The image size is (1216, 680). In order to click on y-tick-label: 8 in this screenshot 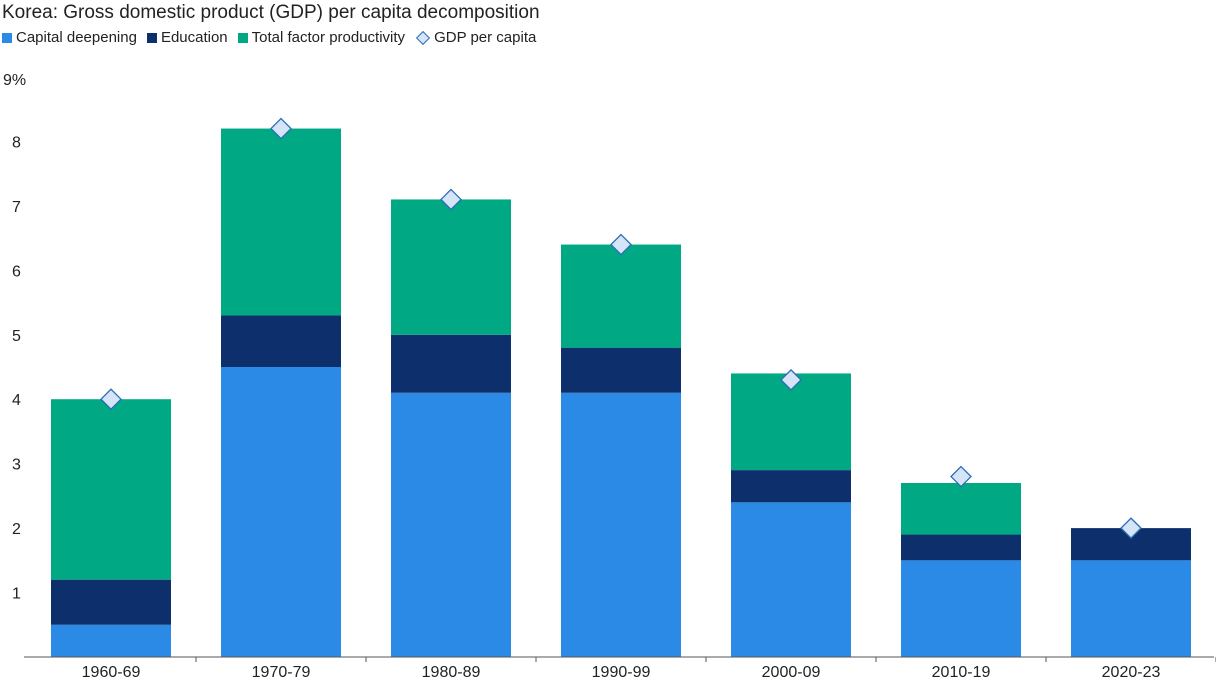, I will do `click(16, 142)`.